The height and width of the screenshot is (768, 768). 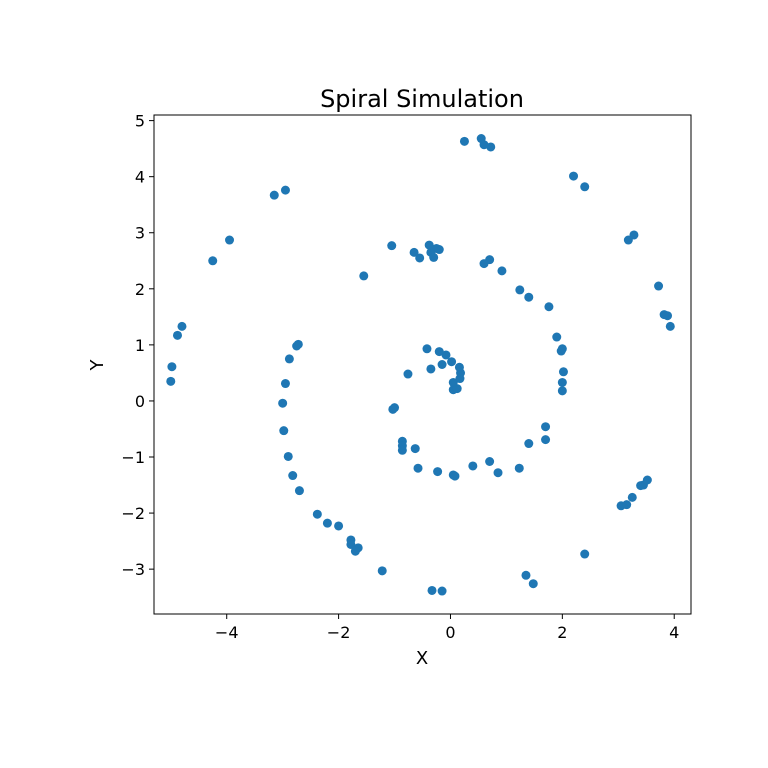 What do you see at coordinates (339, 632) in the screenshot?
I see `x-tick-label: −2` at bounding box center [339, 632].